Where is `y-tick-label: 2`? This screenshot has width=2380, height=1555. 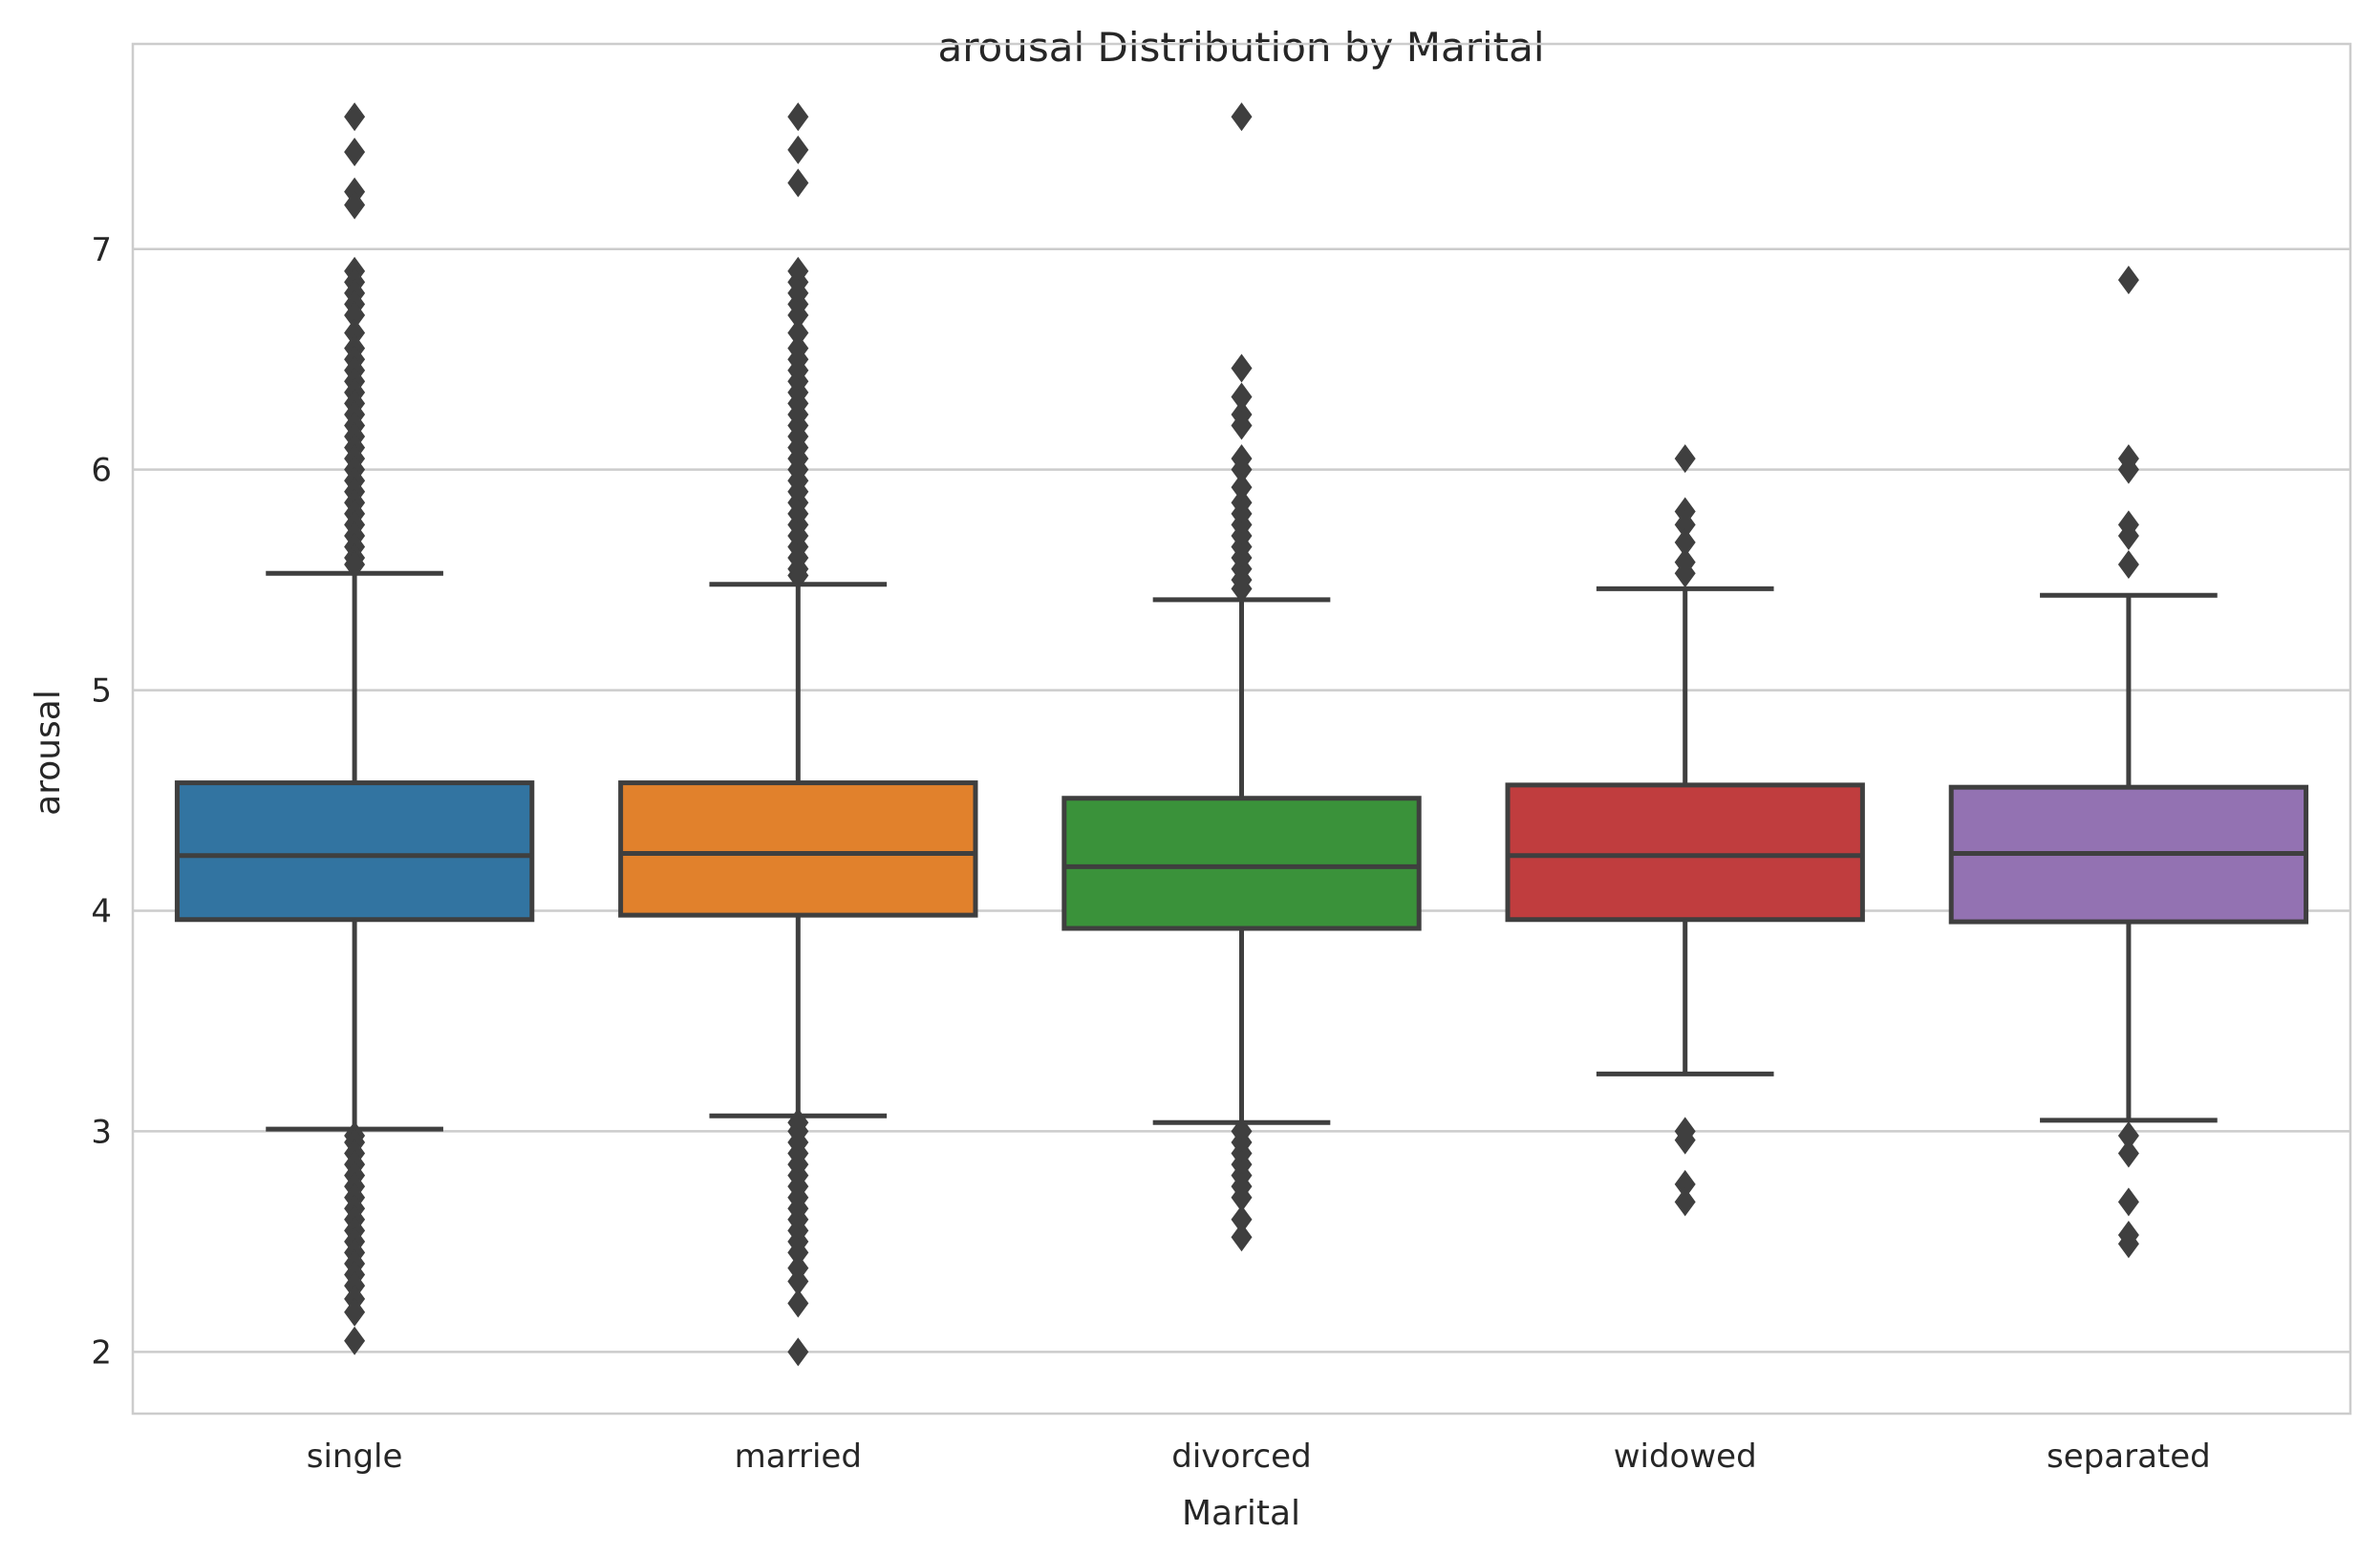
y-tick-label: 2 is located at coordinates (101, 1352).